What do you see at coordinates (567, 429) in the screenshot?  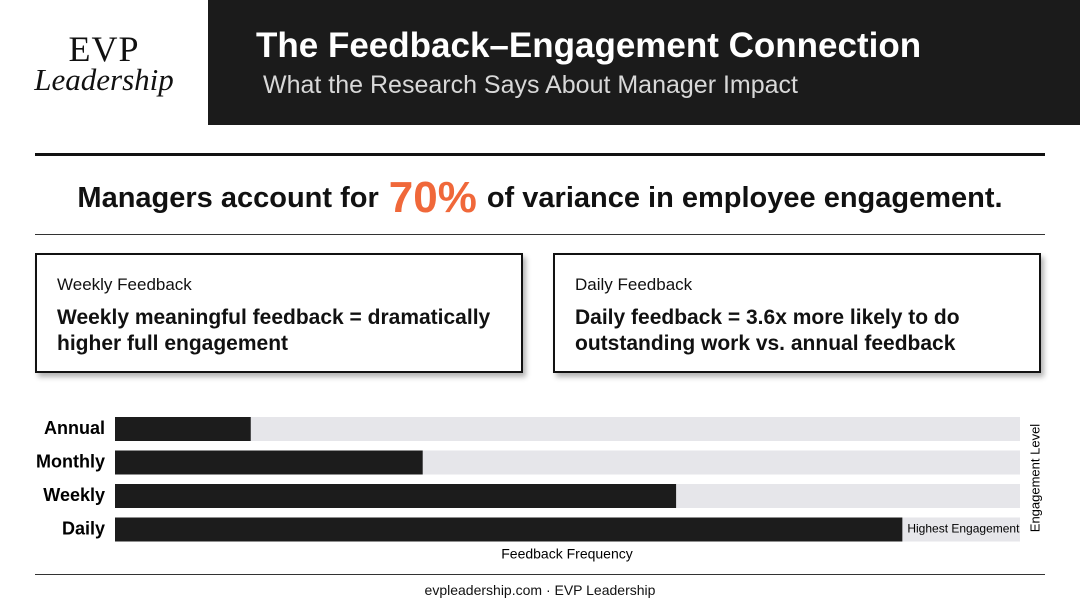 I see `bar-track` at bounding box center [567, 429].